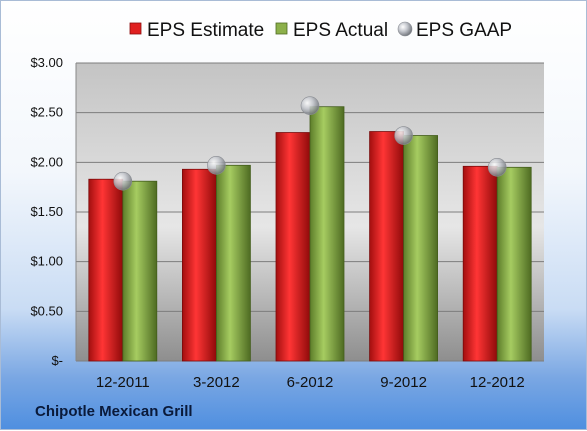 The width and height of the screenshot is (587, 431). I want to click on legend-eps-estimate: EPS Estimate, so click(196, 30).